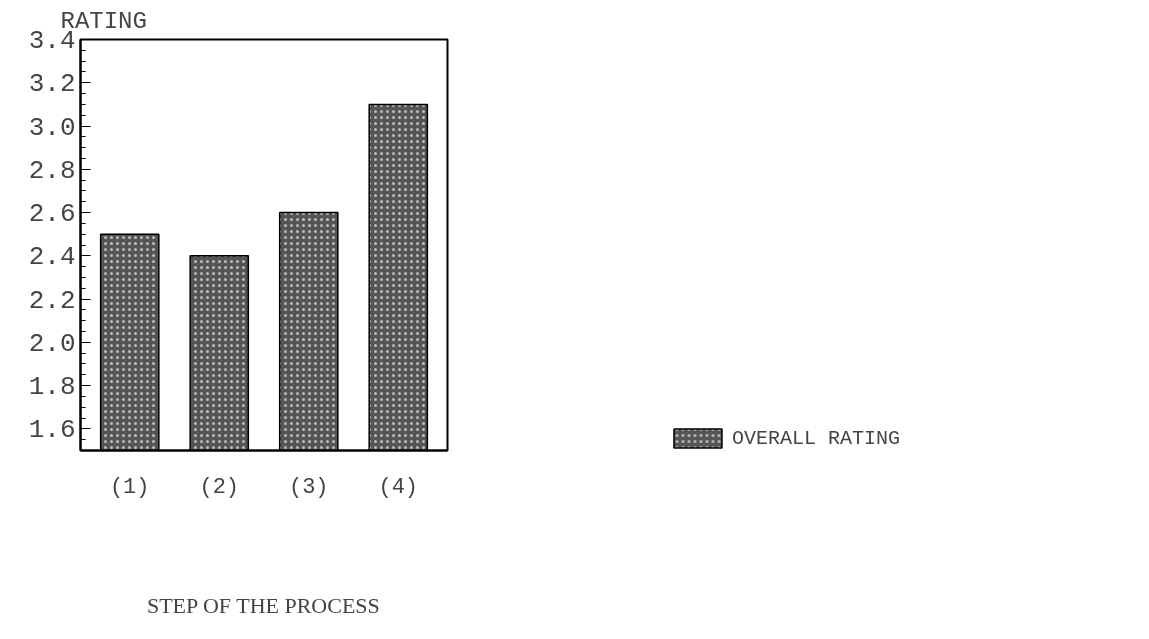 This screenshot has height=639, width=1149. I want to click on y-tick-label: 2.2, so click(52, 300).